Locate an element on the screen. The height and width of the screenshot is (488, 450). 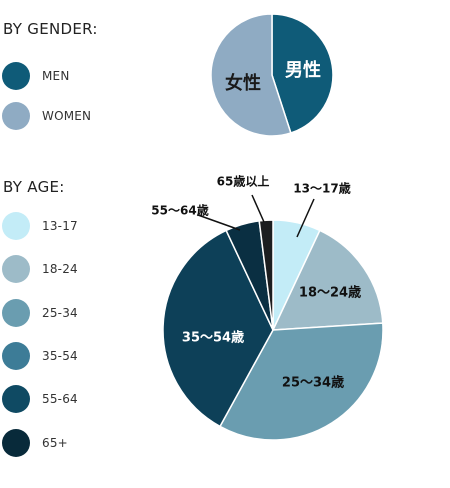
legend-label-18-24: 18-24 is located at coordinates (60, 269).